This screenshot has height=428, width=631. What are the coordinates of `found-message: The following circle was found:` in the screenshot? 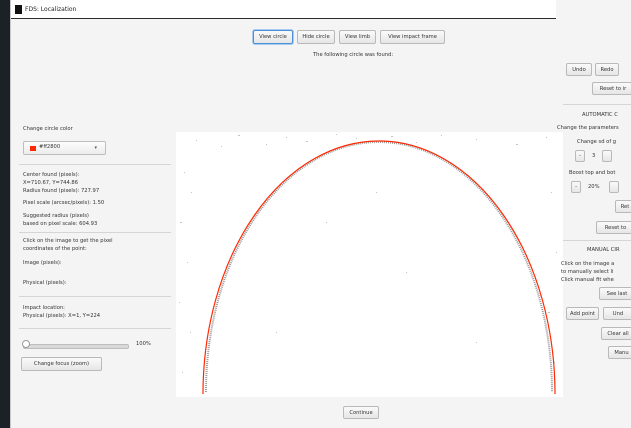 It's located at (353, 55).